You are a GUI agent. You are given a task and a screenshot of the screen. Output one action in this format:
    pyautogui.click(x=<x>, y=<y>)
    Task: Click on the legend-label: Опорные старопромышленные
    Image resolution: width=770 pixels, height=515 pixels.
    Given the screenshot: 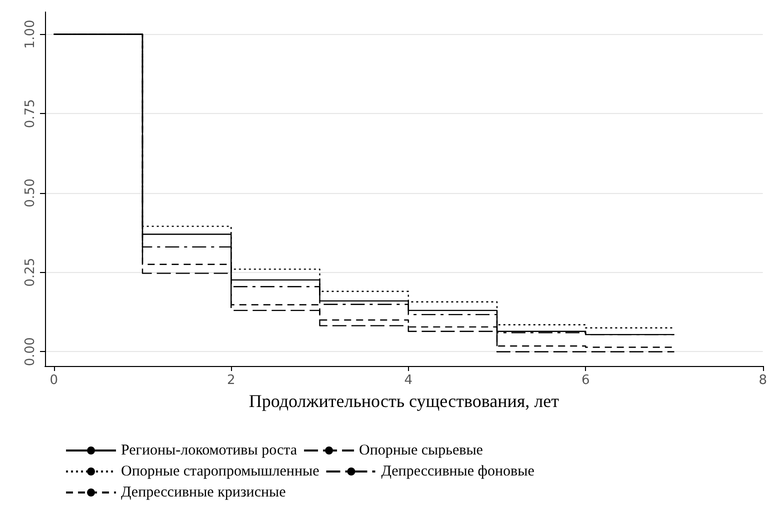 What is the action you would take?
    pyautogui.click(x=220, y=472)
    